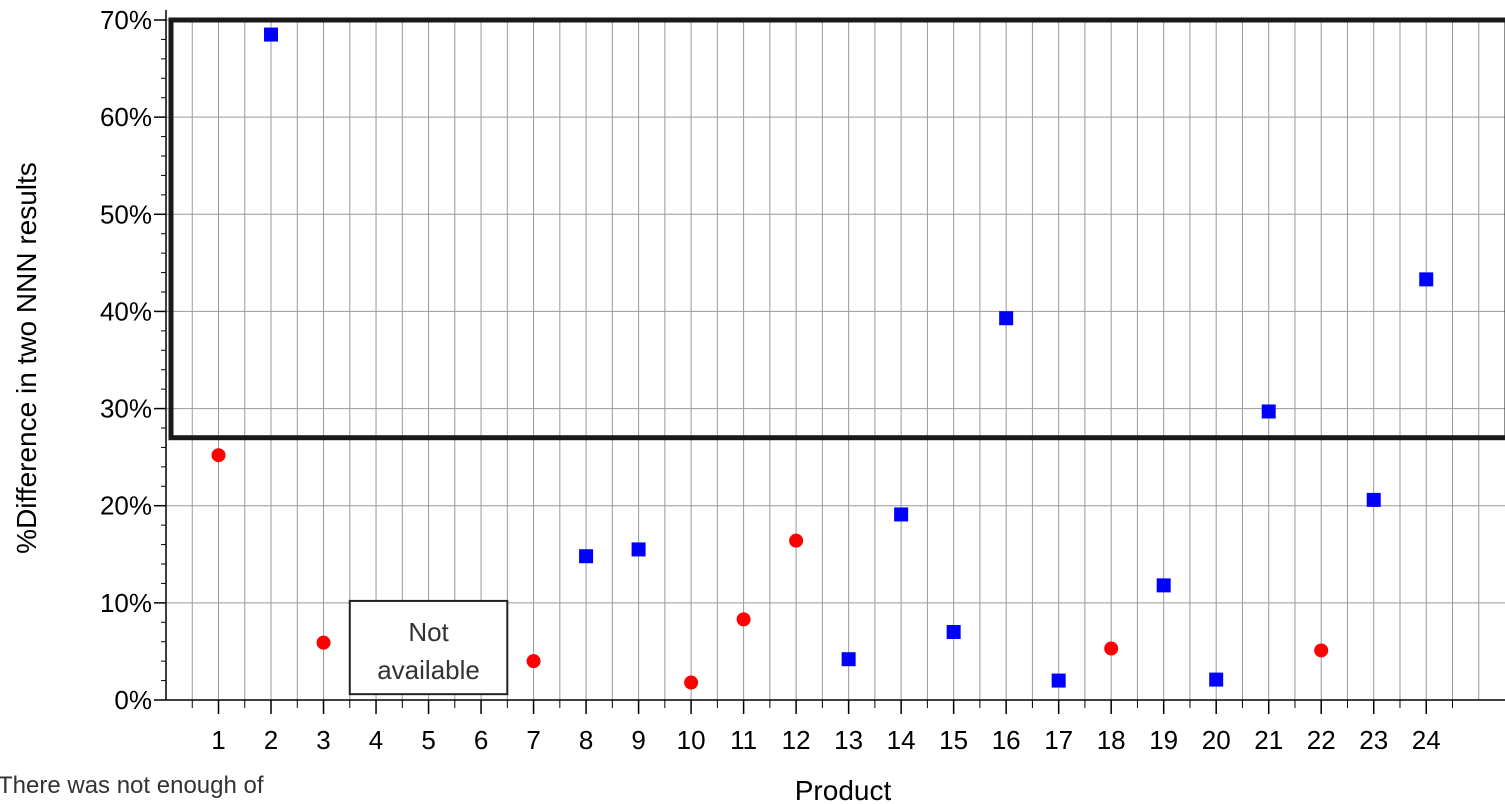 This screenshot has width=1505, height=804. What do you see at coordinates (822, 727) in the screenshot?
I see `x-axis-ticks: 1 2 3 4 5 6 7 8 9 10 11 12 13 14 15 16 17 18 19 20 21 22 23 24` at bounding box center [822, 727].